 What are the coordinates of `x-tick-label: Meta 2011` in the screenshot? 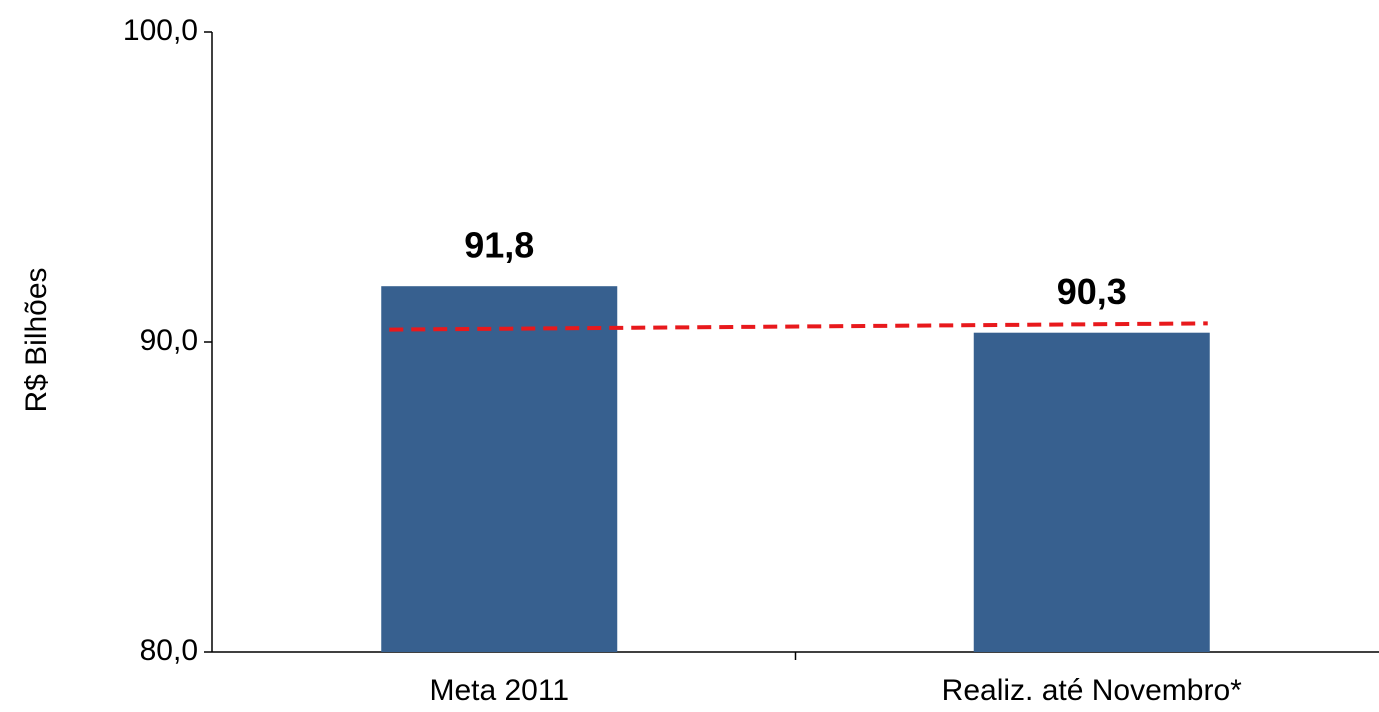 It's located at (499, 690).